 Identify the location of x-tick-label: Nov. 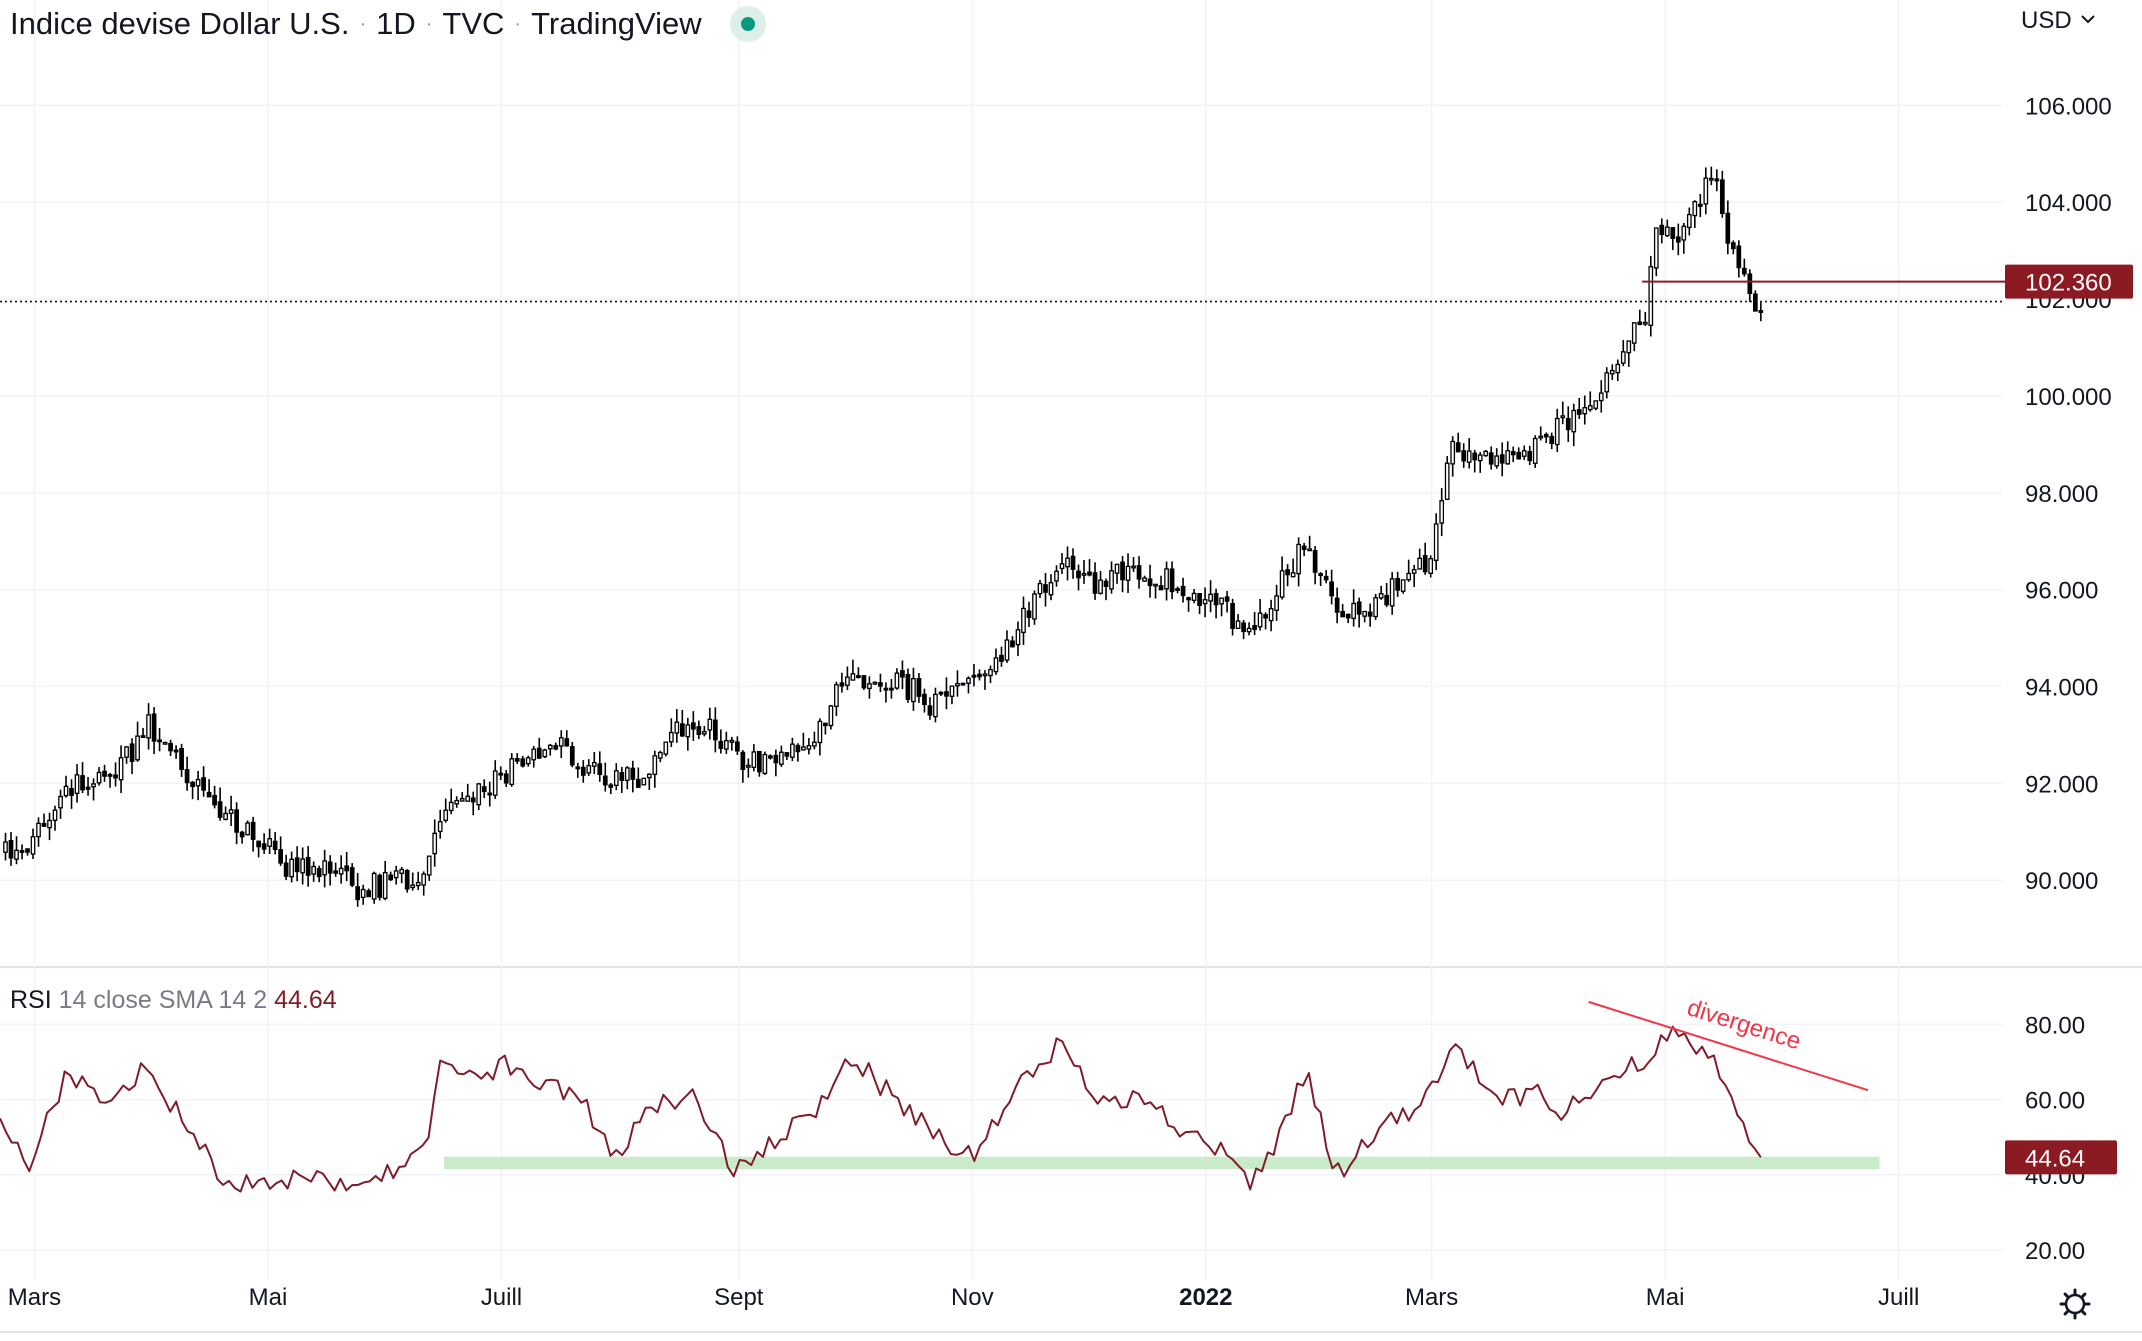
(972, 1297).